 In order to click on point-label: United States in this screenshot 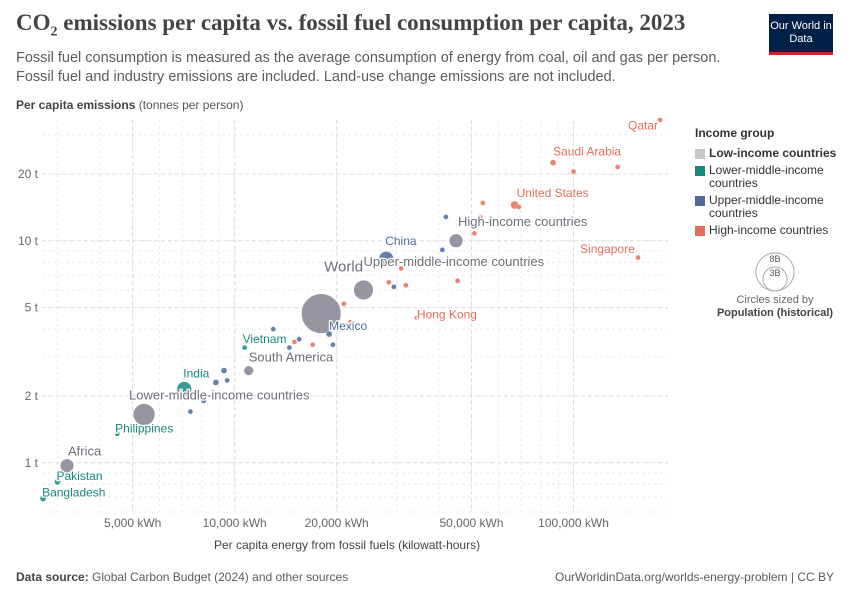, I will do `click(553, 193)`.